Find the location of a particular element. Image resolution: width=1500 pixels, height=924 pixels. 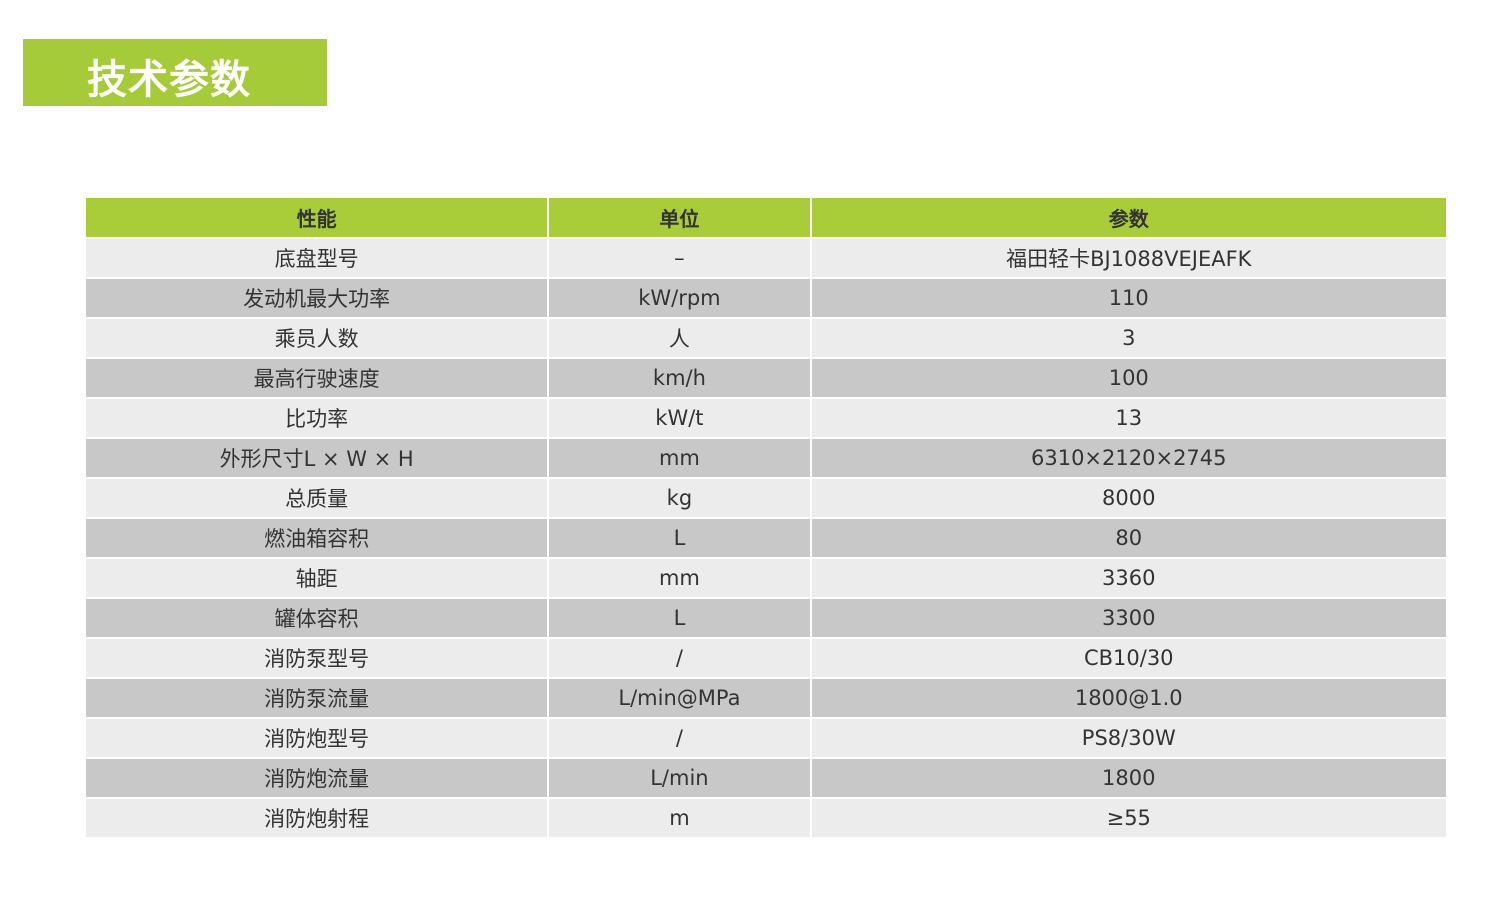

table-row: 比功率 kW/t 13 is located at coordinates (766, 418).